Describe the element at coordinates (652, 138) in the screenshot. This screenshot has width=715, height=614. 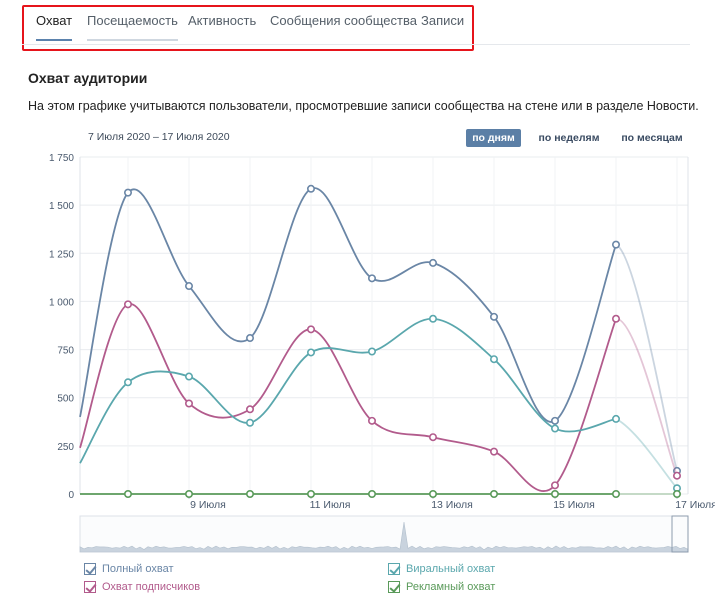
I see `period-by-month-button: по месяцам` at that location.